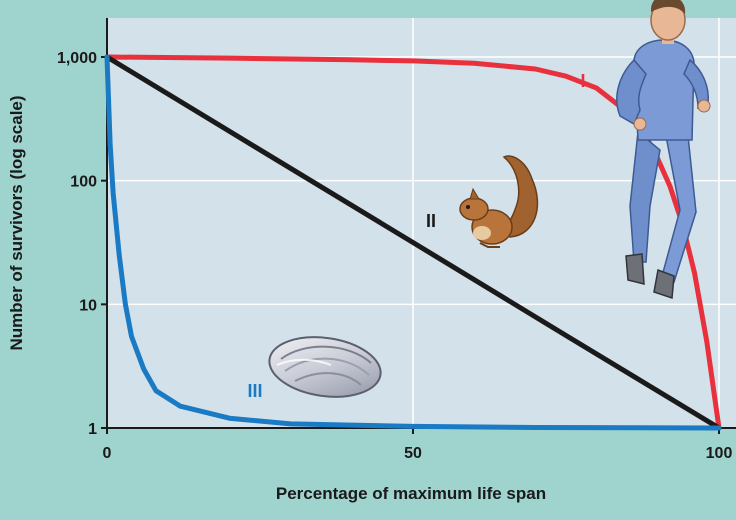 The image size is (736, 520). I want to click on y-tick-label-1: 10, so click(88, 305).